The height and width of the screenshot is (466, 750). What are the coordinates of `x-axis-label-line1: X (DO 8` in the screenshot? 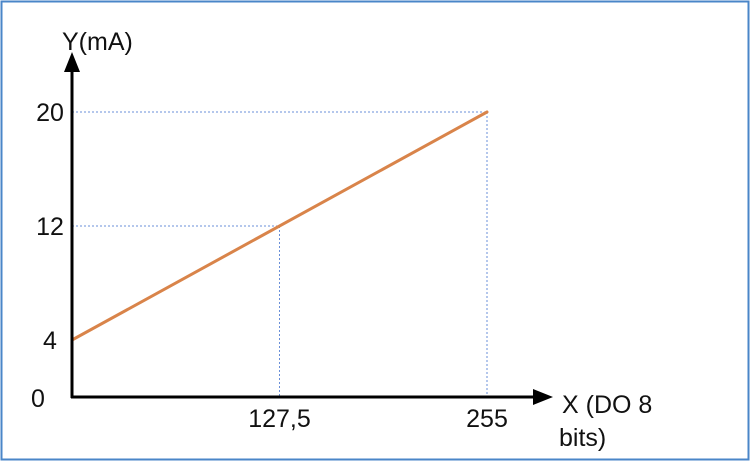 It's located at (607, 405).